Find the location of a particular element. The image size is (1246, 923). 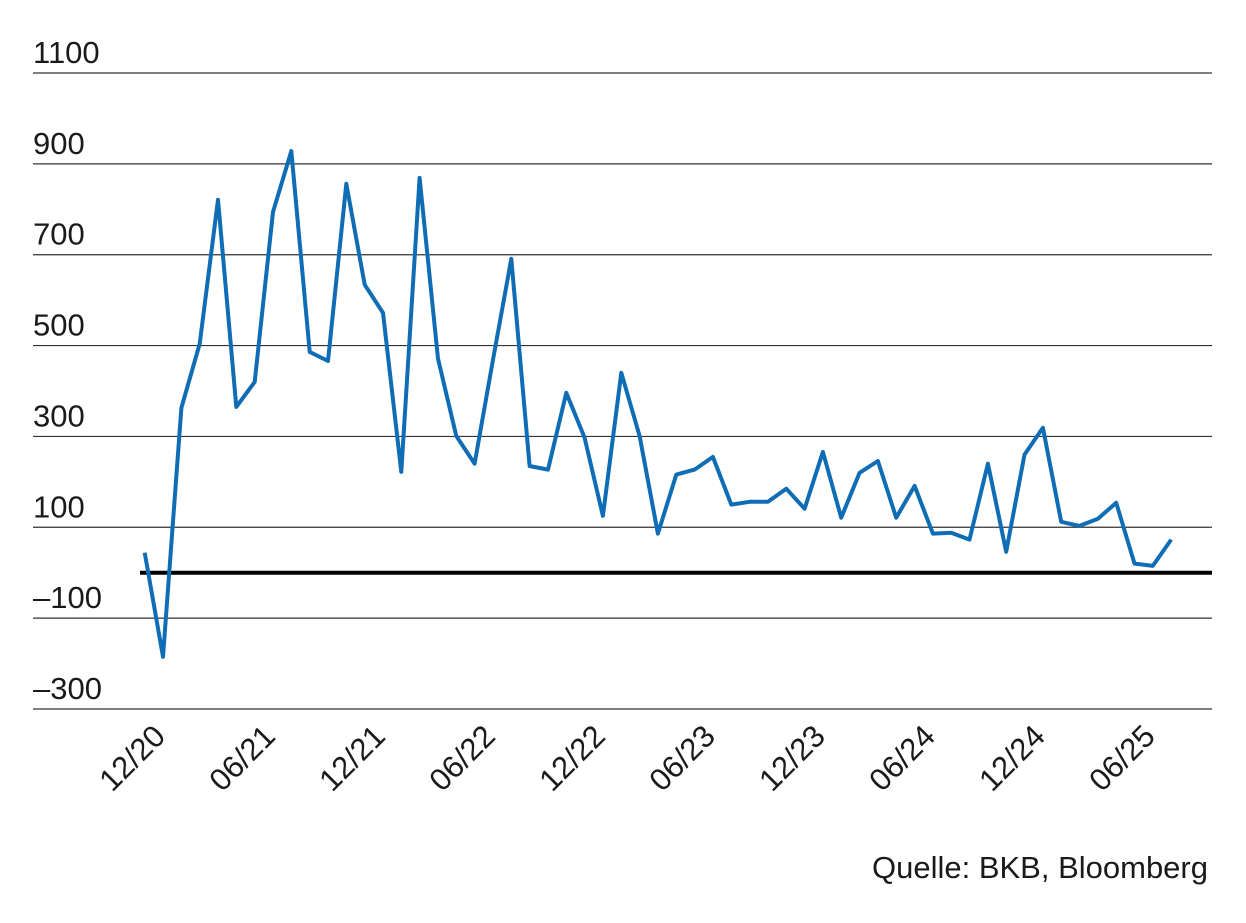

x-tick-label: 06/23 is located at coordinates (682, 758).